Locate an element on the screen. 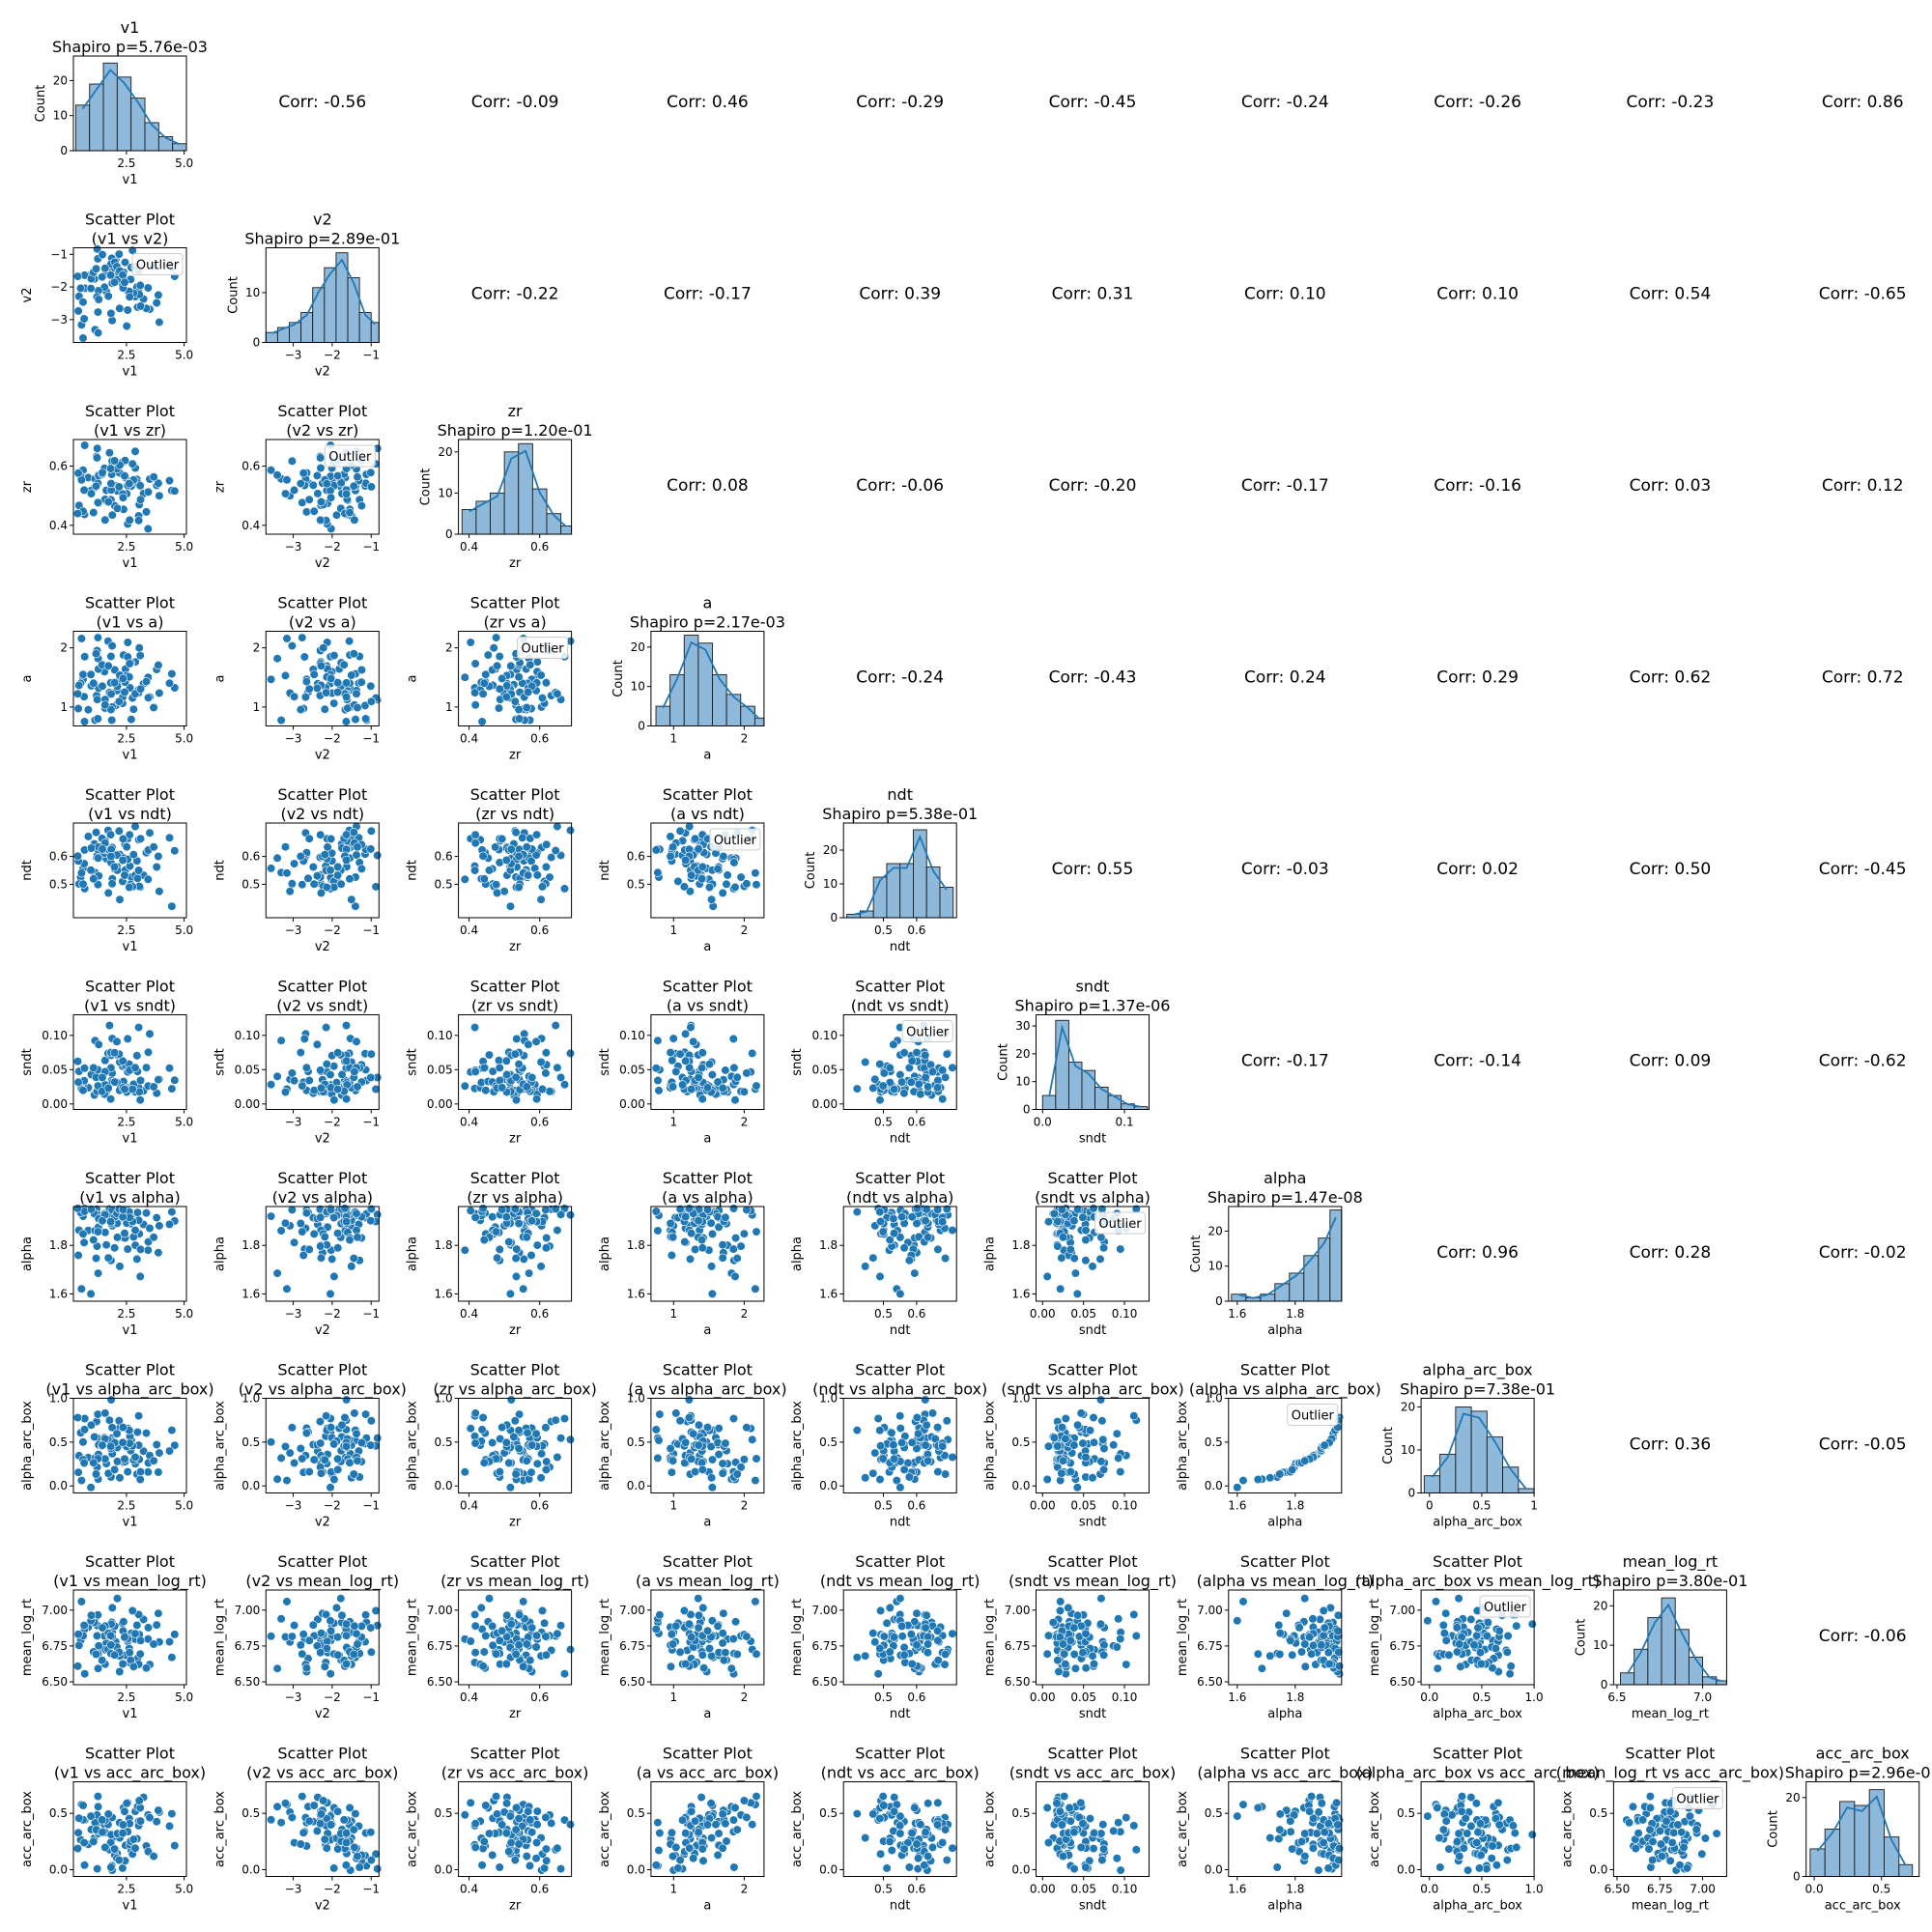 Image resolution: width=1932 pixels, height=1932 pixels. y-tick-label: 0.0 is located at coordinates (1021, 1485).